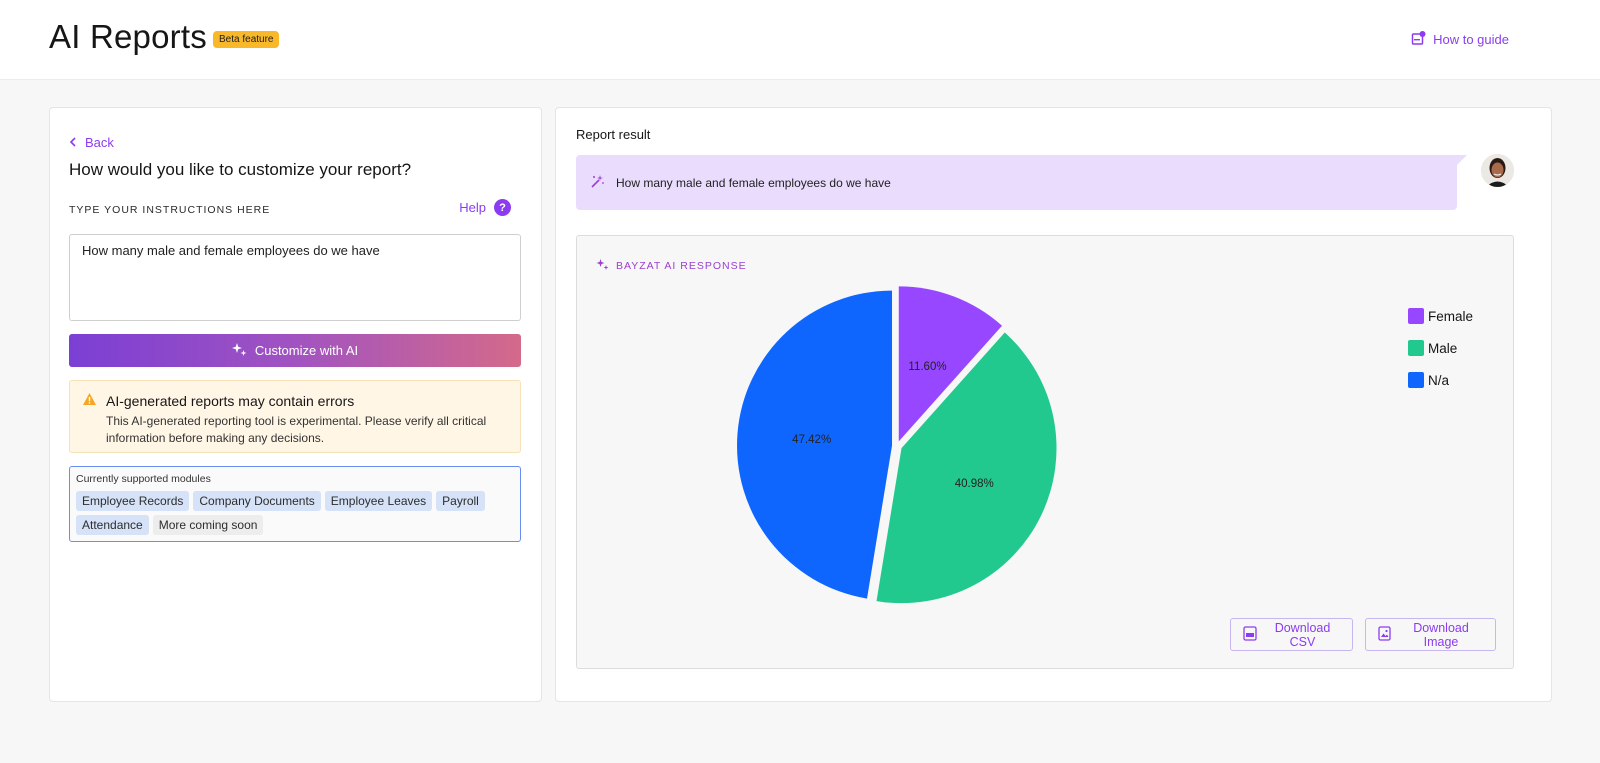  I want to click on pie-slice-female, so click(950, 364).